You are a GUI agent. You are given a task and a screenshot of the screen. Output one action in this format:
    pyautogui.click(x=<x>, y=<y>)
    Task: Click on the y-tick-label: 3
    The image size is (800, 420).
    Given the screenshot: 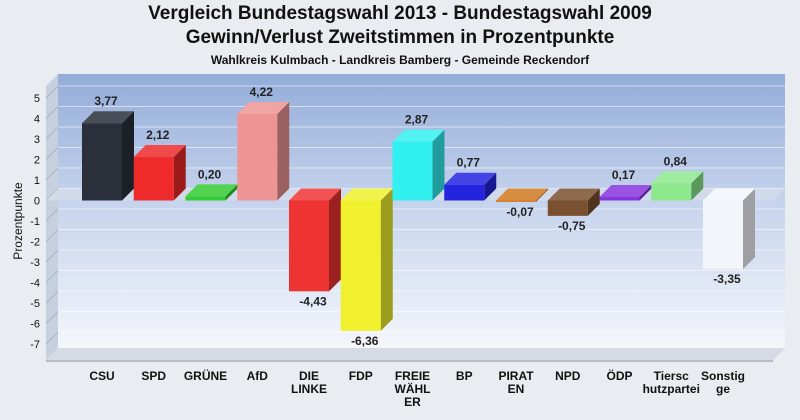 What is the action you would take?
    pyautogui.click(x=37, y=140)
    